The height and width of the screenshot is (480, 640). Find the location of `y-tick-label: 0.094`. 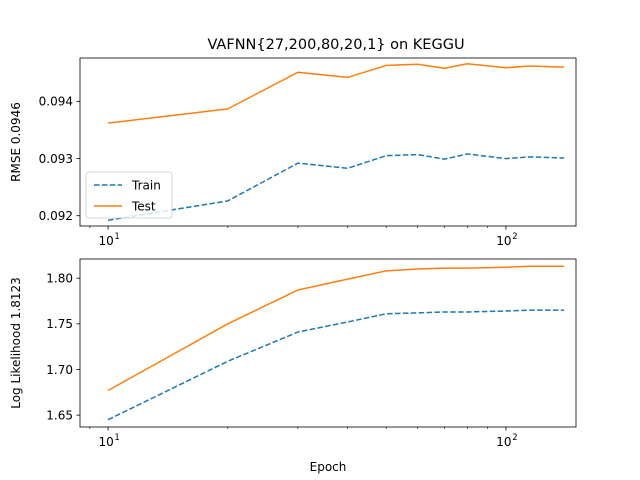

y-tick-label: 0.094 is located at coordinates (56, 102).